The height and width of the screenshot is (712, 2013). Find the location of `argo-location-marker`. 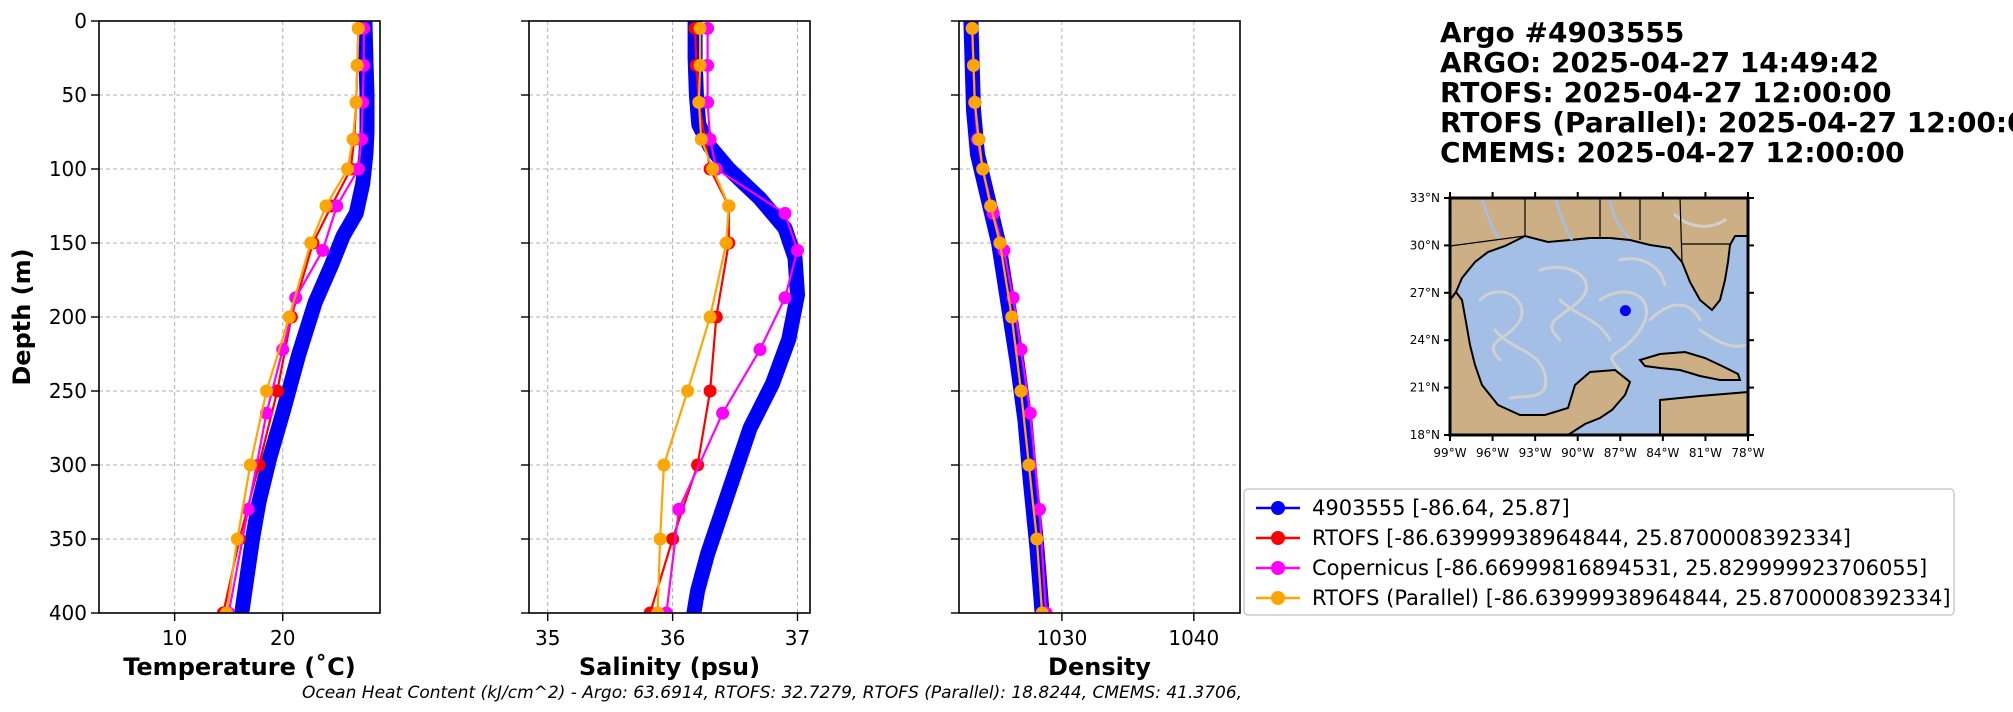

argo-location-marker is located at coordinates (1625, 311).